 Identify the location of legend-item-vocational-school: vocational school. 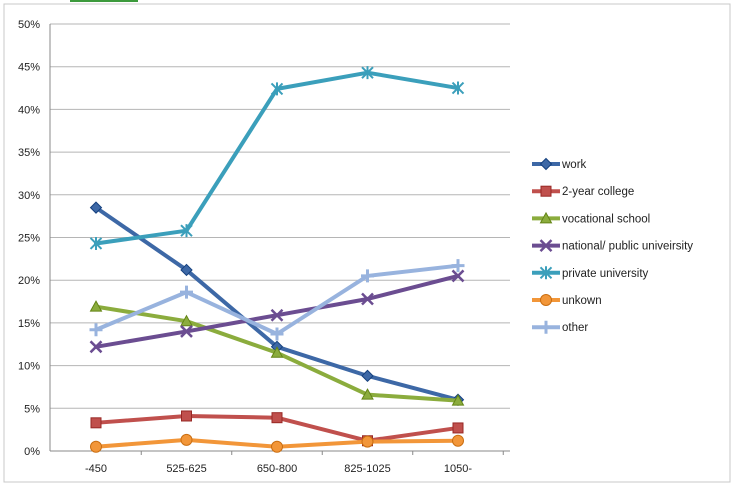
(591, 218).